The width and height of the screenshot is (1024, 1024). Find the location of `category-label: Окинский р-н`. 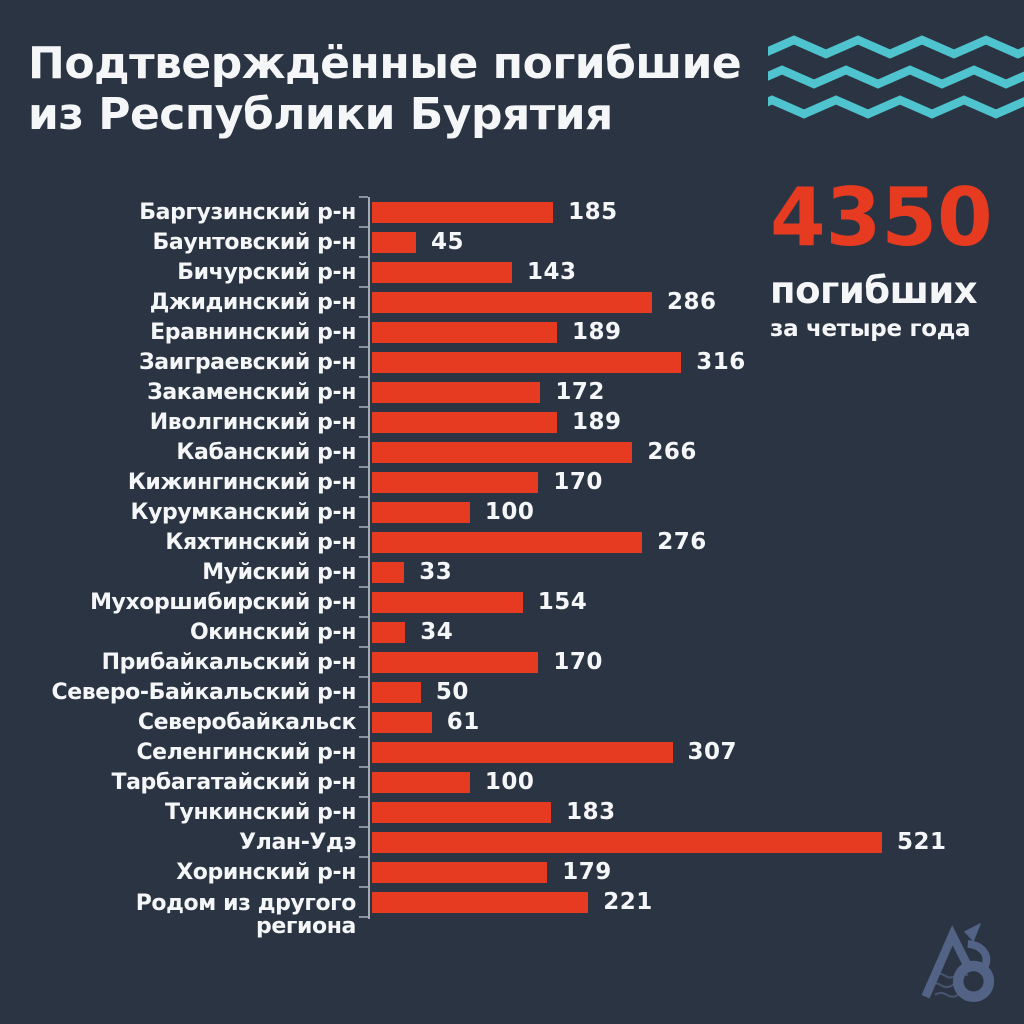

category-label: Окинский р-н is located at coordinates (273, 632).